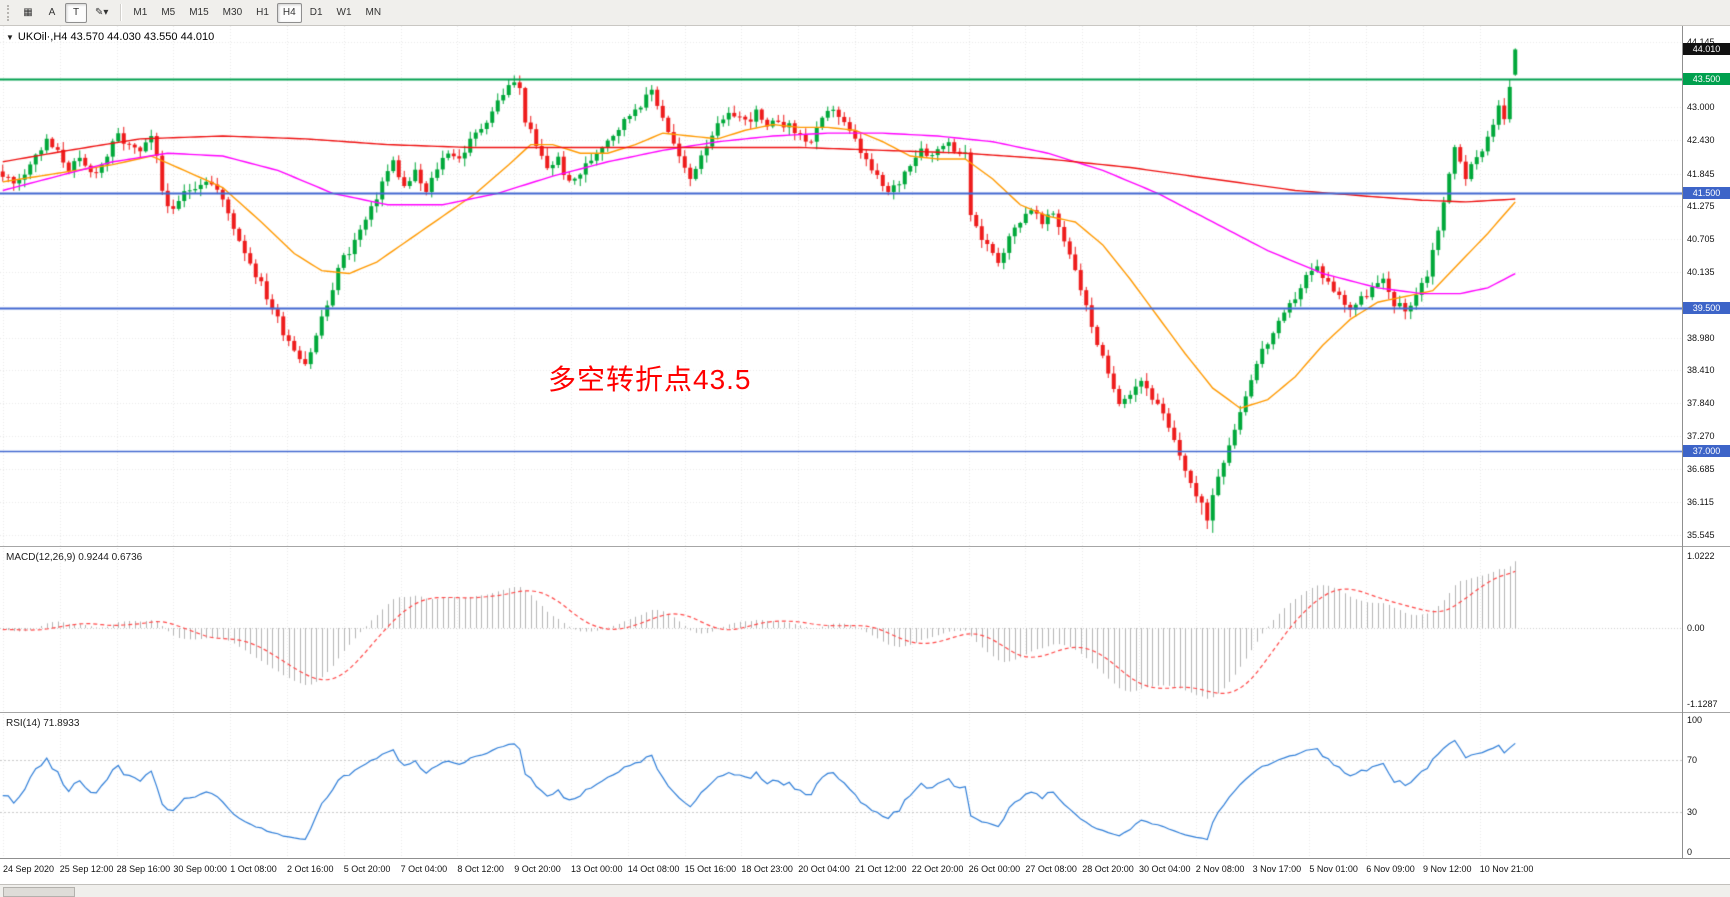 The width and height of the screenshot is (1730, 897). Describe the element at coordinates (1701, 403) in the screenshot. I see `price-axis-label: 37.840` at that location.